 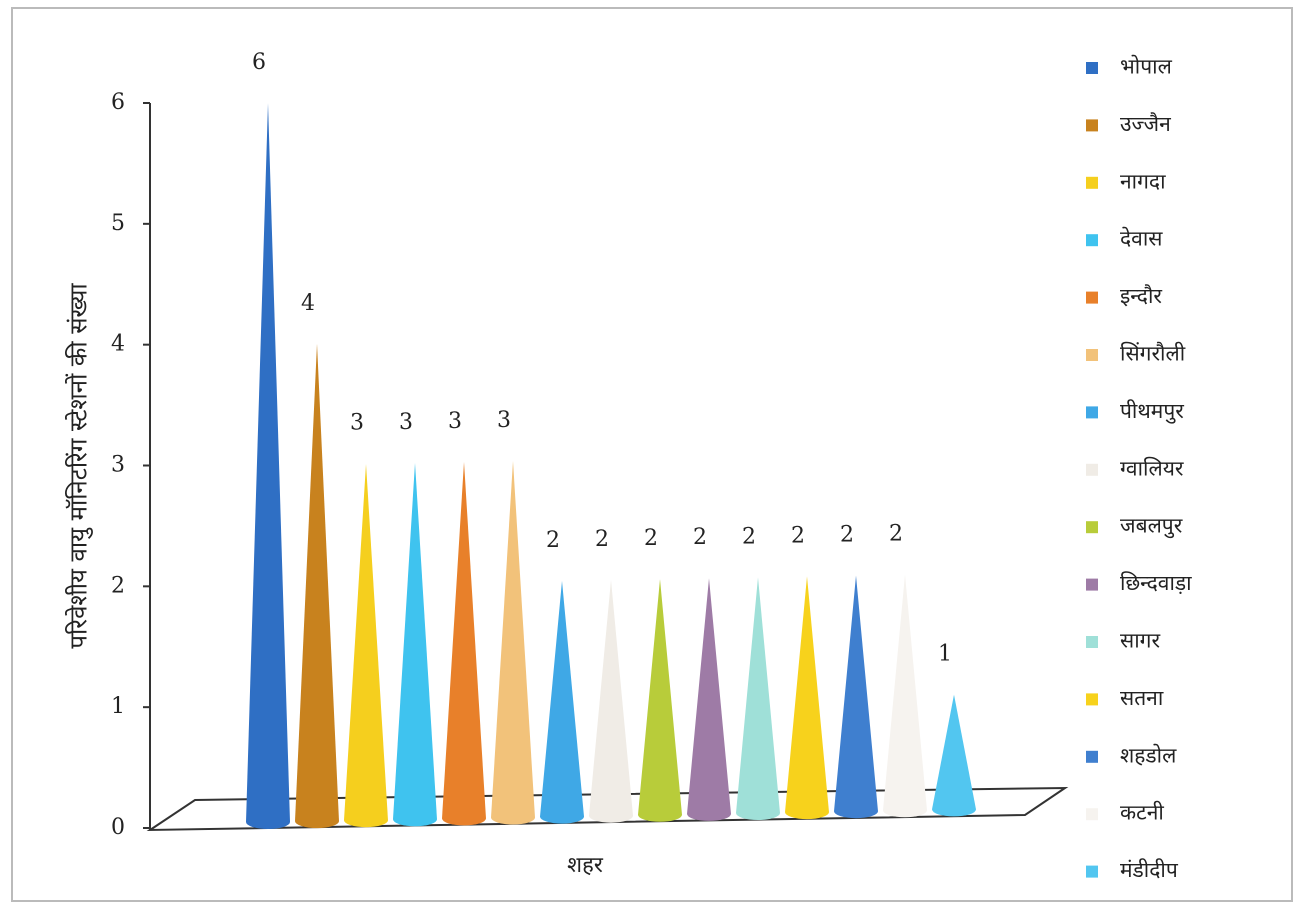 What do you see at coordinates (1143, 181) in the screenshot?
I see `legend-label: नागदा` at bounding box center [1143, 181].